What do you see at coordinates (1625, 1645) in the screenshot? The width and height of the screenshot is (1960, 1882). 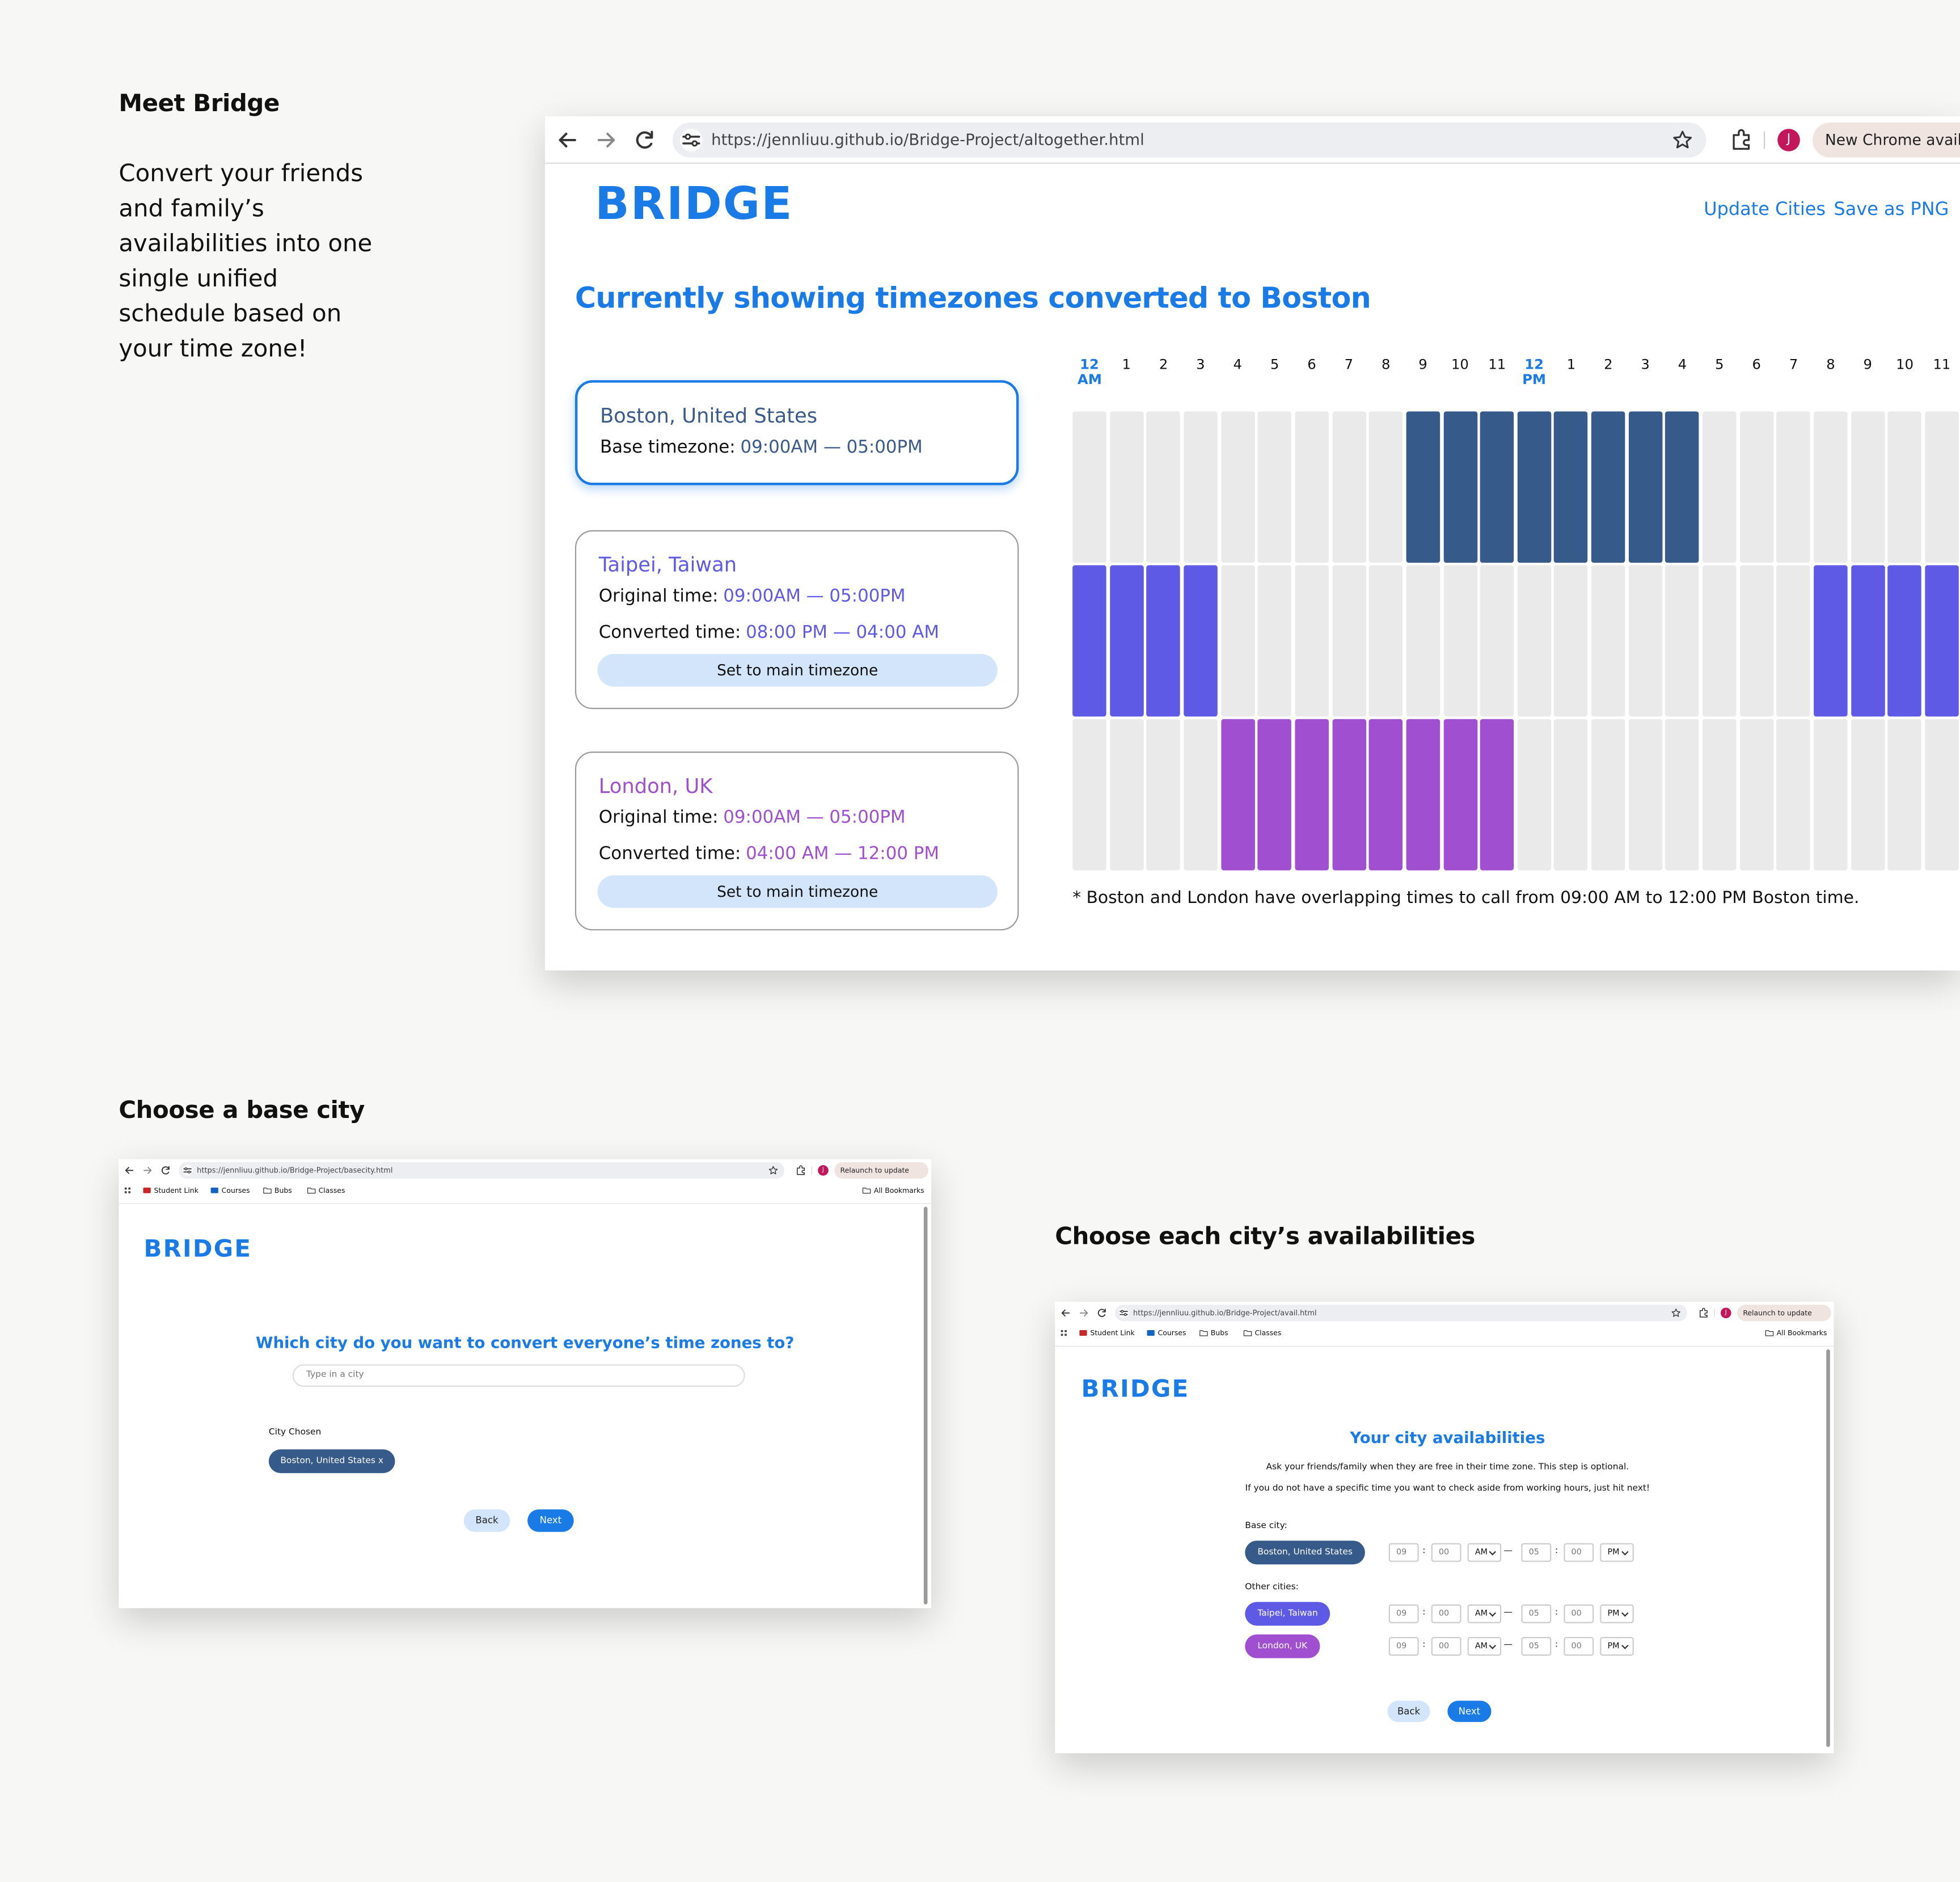 I see `chevron` at bounding box center [1625, 1645].